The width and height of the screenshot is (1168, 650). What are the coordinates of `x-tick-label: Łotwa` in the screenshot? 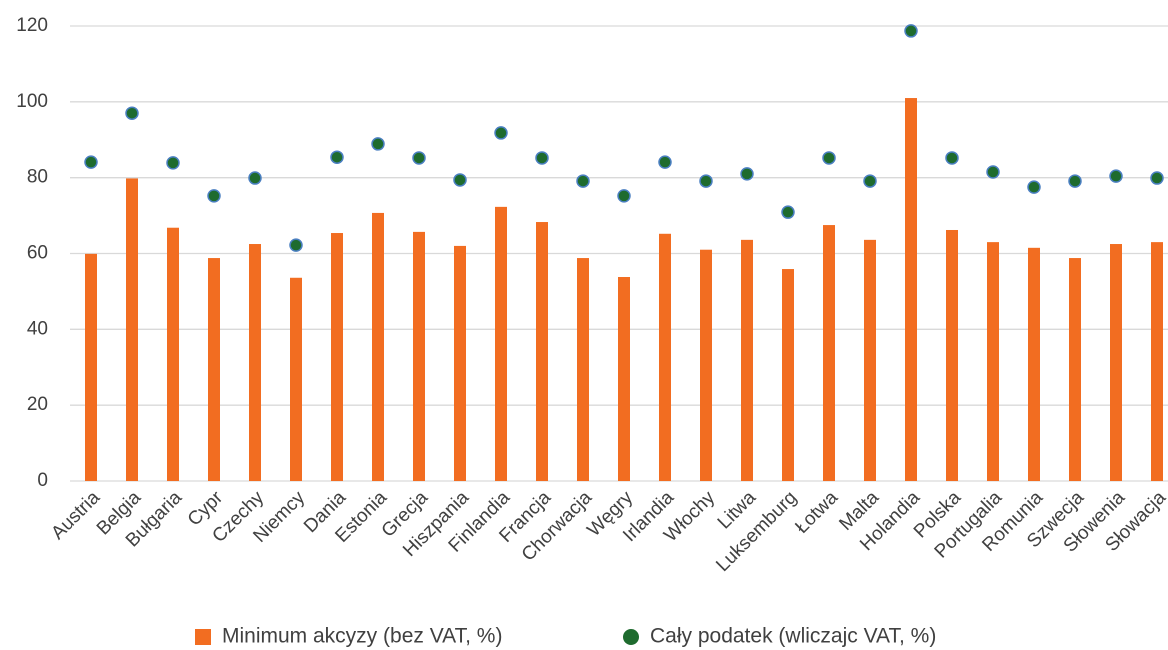 It's located at (816, 512).